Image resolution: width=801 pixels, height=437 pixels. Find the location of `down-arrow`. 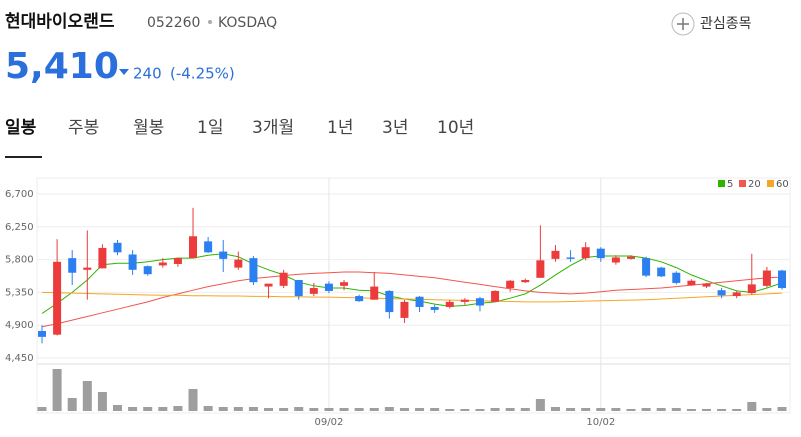

down-arrow is located at coordinates (124, 72).